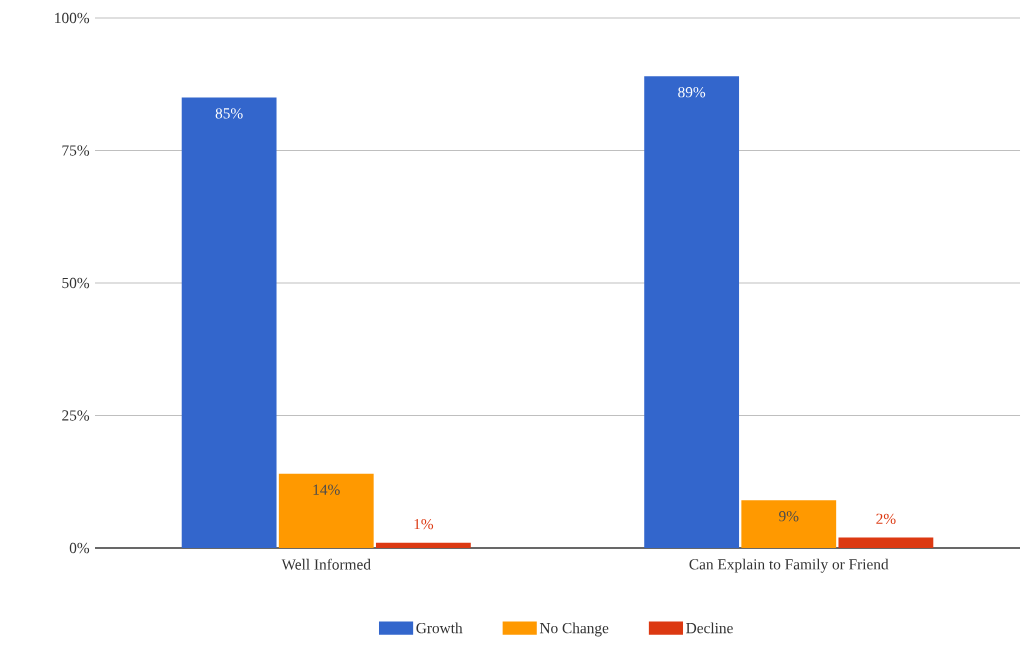 This screenshot has width=1023, height=667. I want to click on data-label: 89%, so click(692, 92).